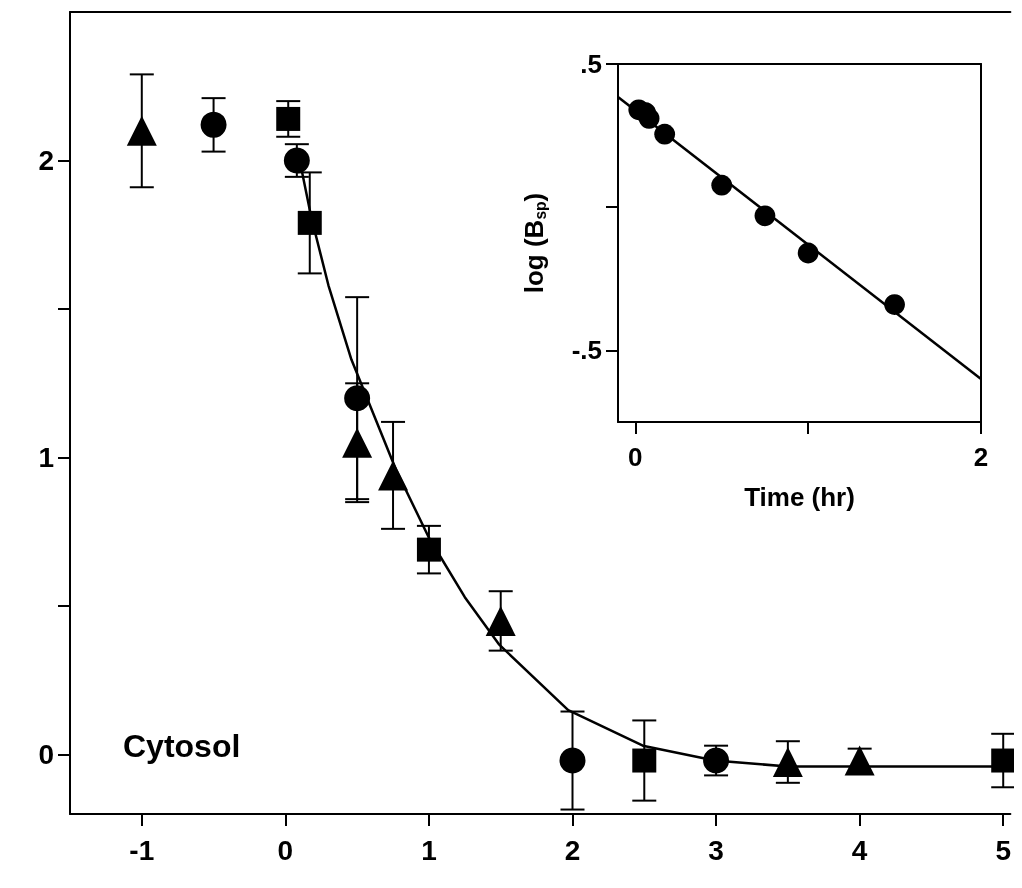  I want to click on x-tick-label: 4, so click(859, 850).